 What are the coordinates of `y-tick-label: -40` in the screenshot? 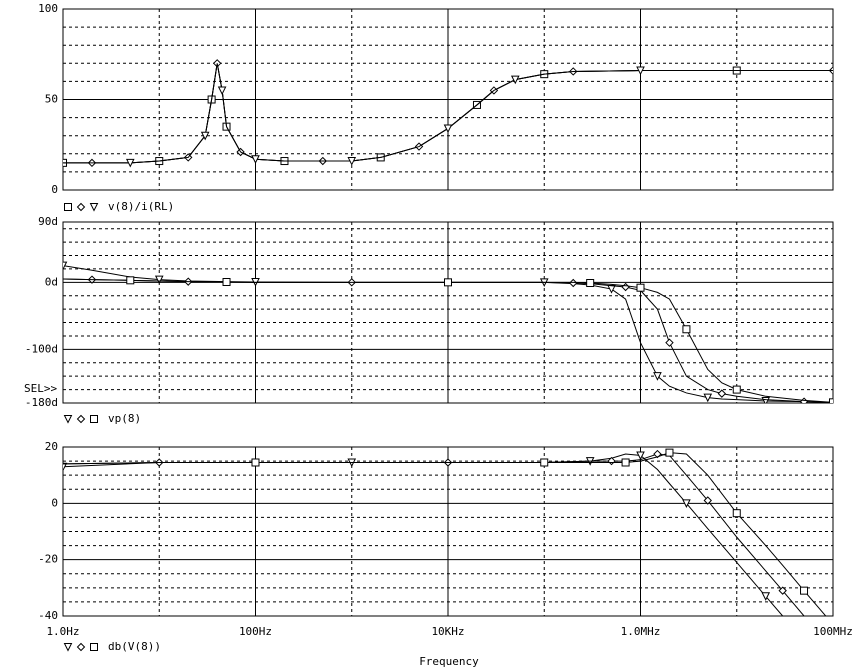 It's located at (48, 615).